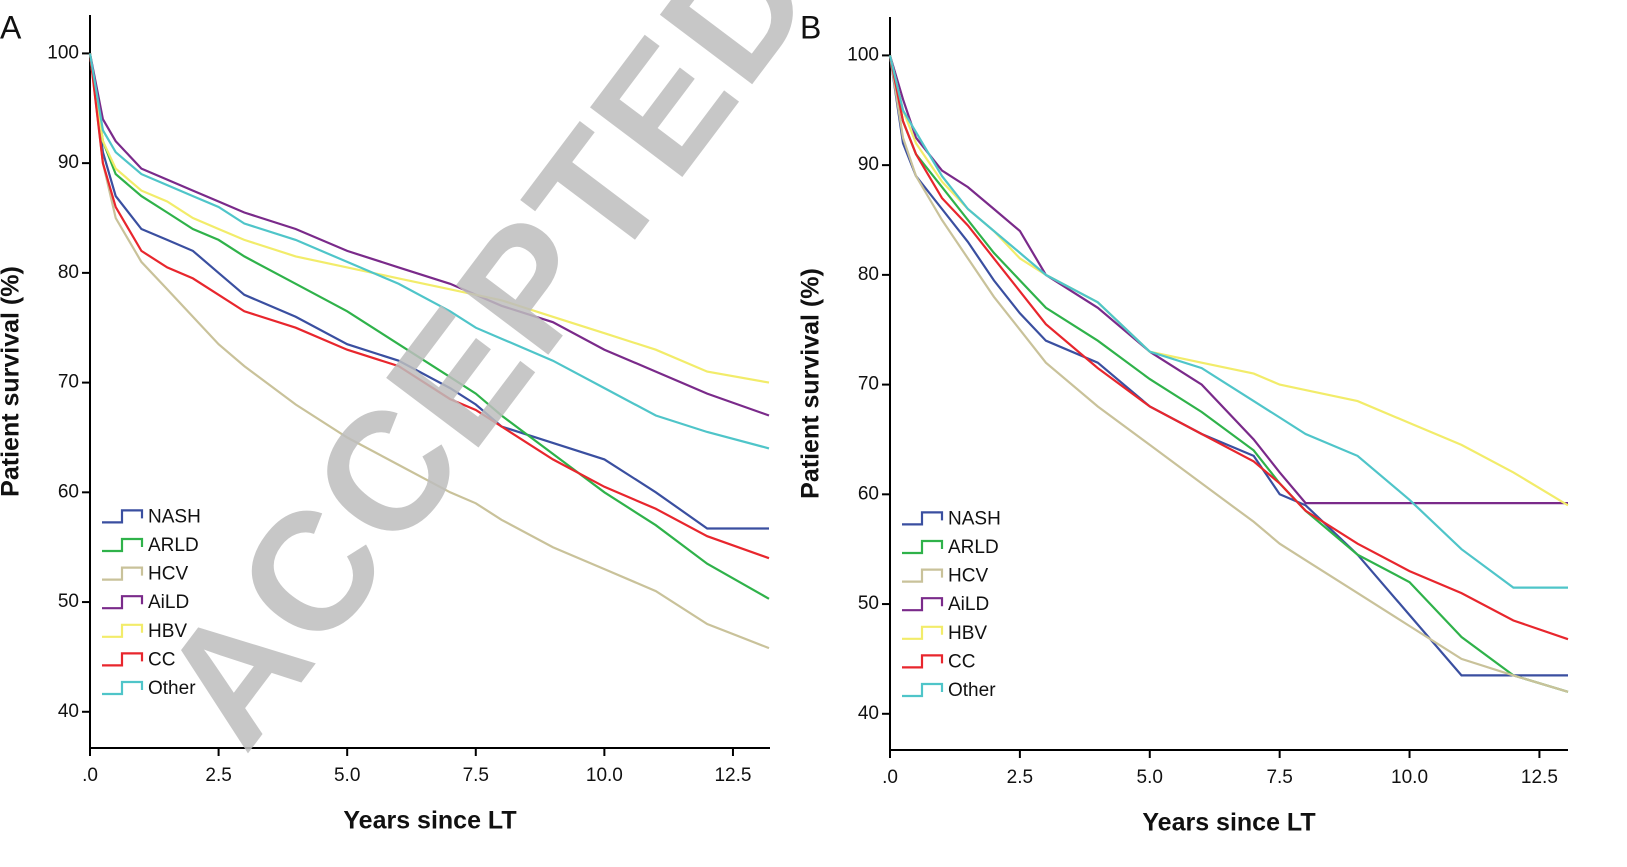  I want to click on panel-label: B, so click(810, 27).